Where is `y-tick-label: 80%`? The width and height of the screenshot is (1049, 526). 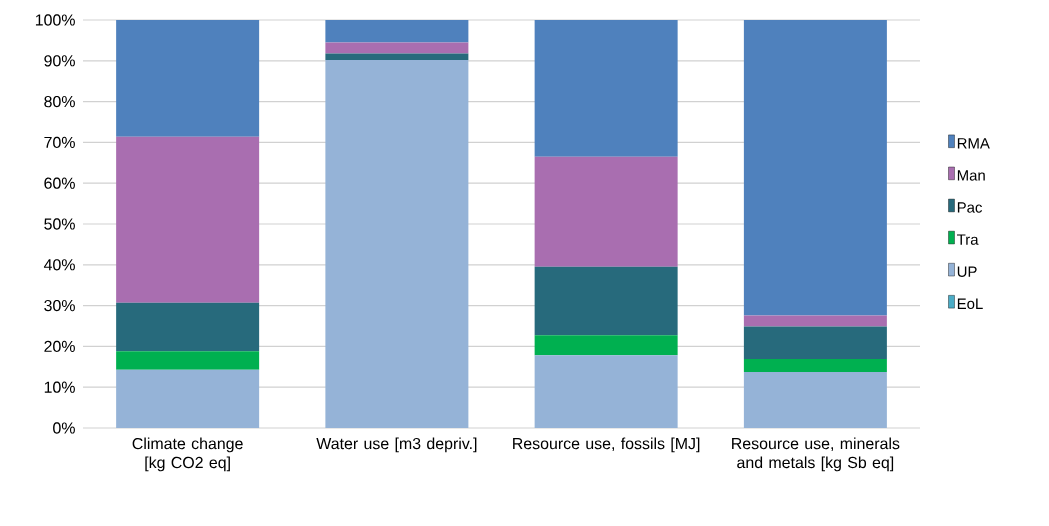
y-tick-label: 80% is located at coordinates (59, 101).